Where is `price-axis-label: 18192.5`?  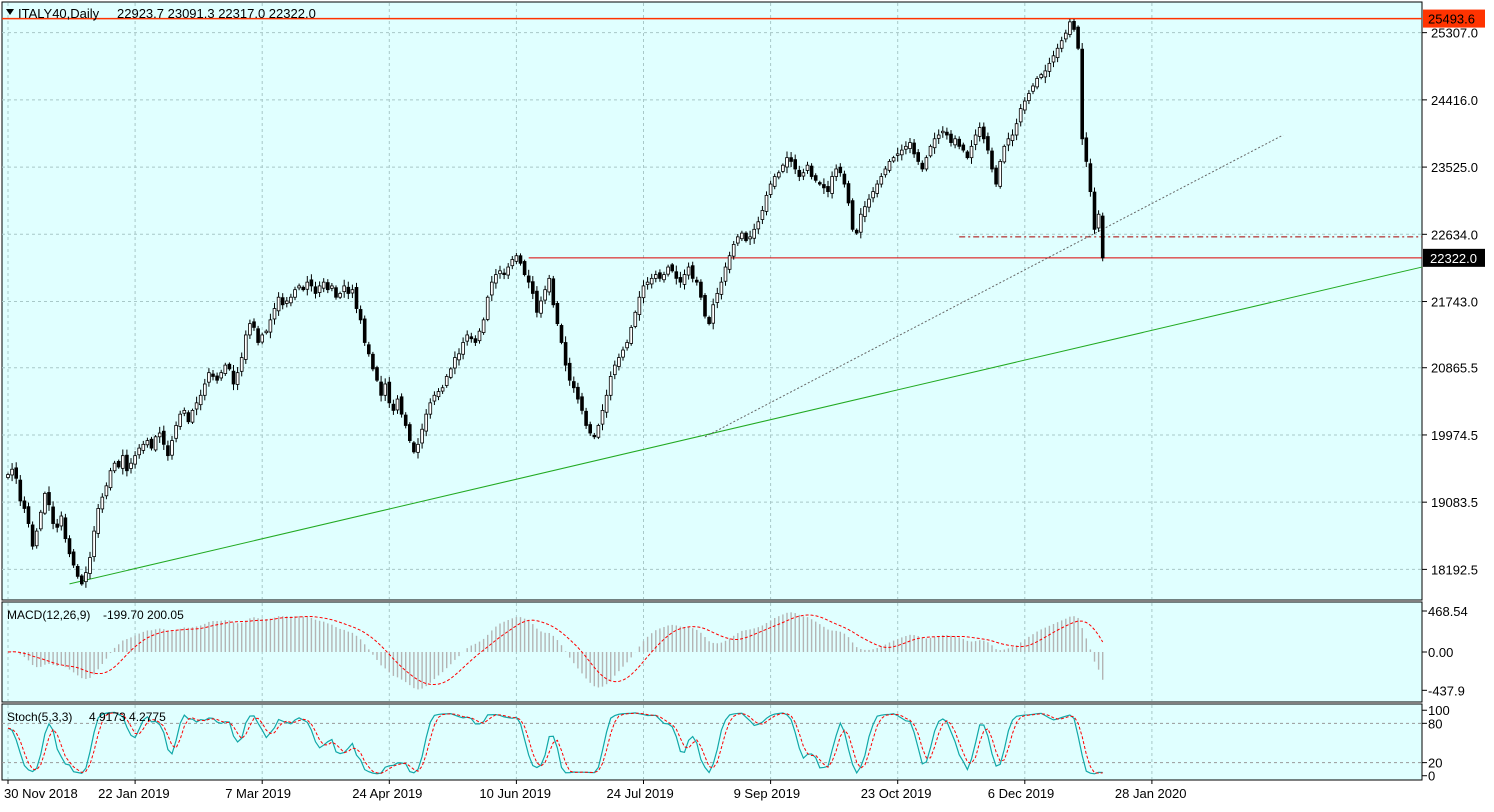 price-axis-label: 18192.5 is located at coordinates (1454, 569).